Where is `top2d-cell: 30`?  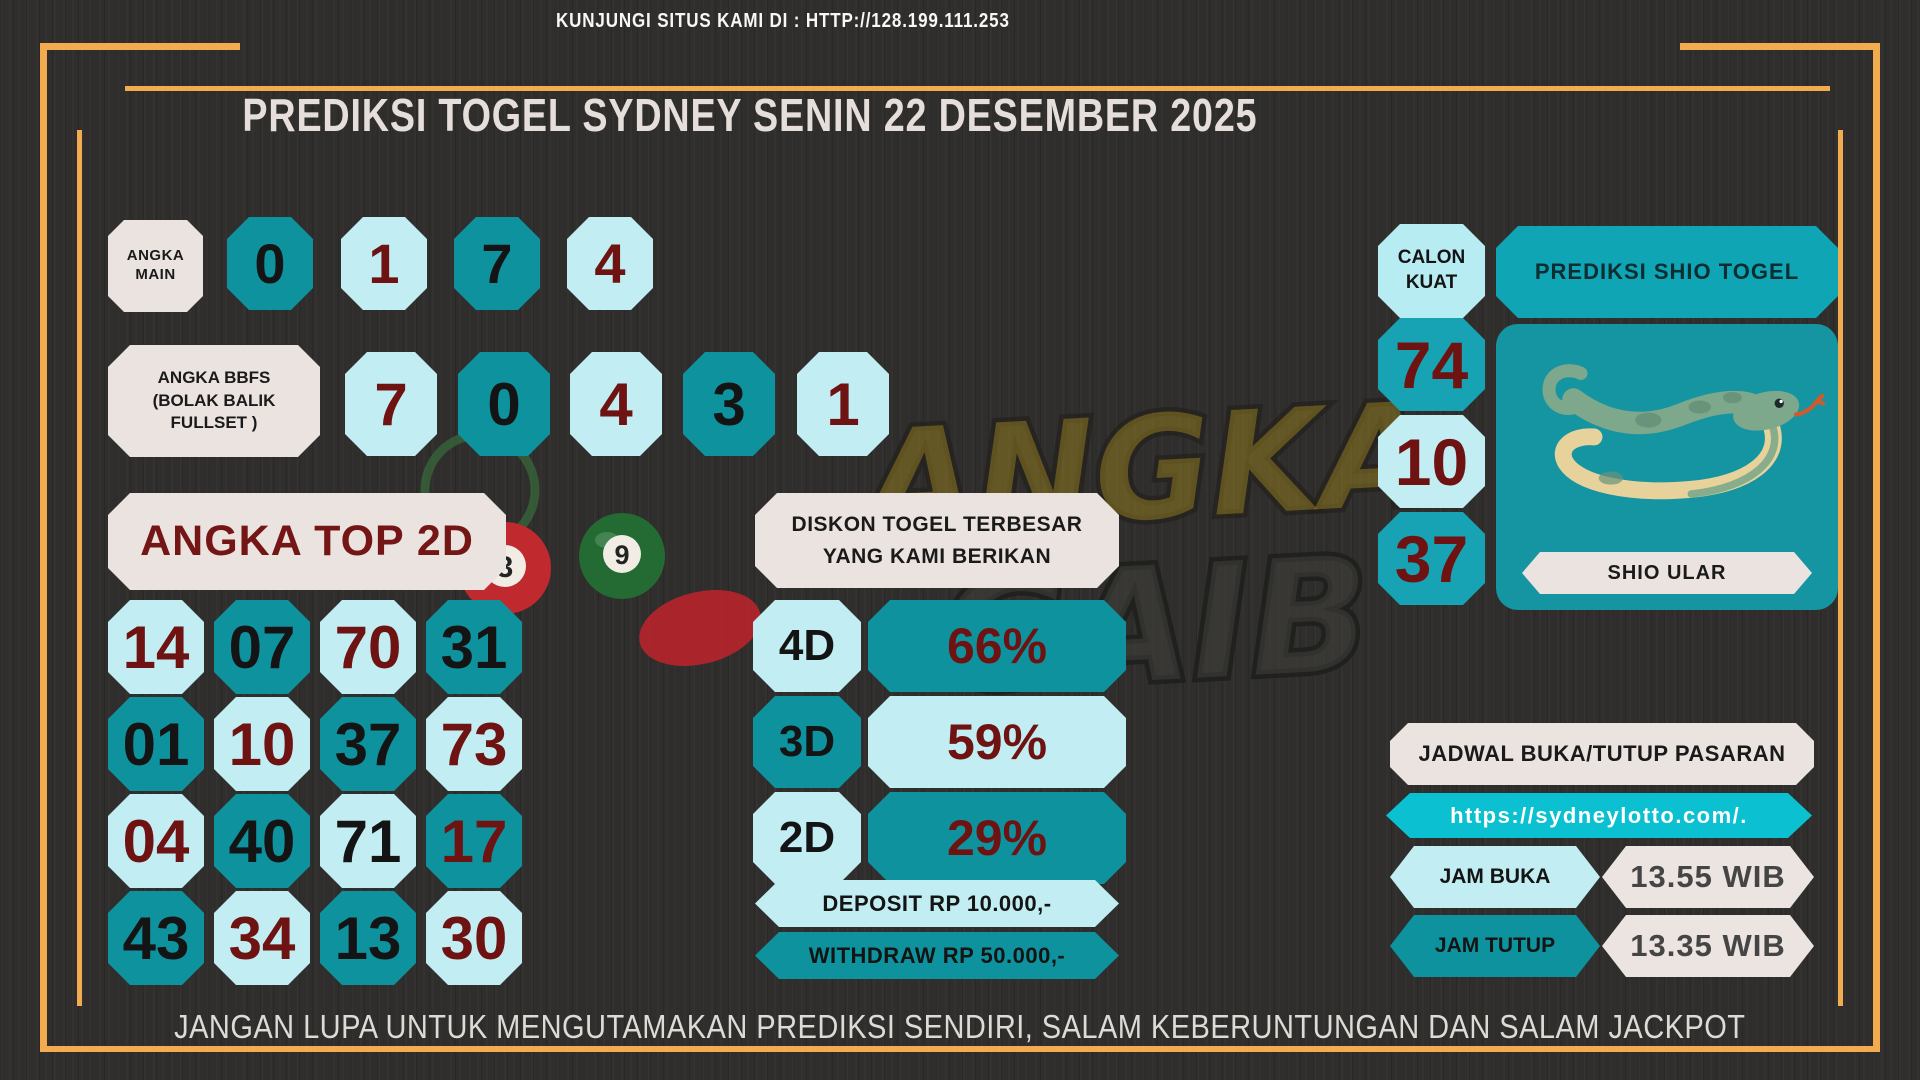
top2d-cell: 30 is located at coordinates (474, 938).